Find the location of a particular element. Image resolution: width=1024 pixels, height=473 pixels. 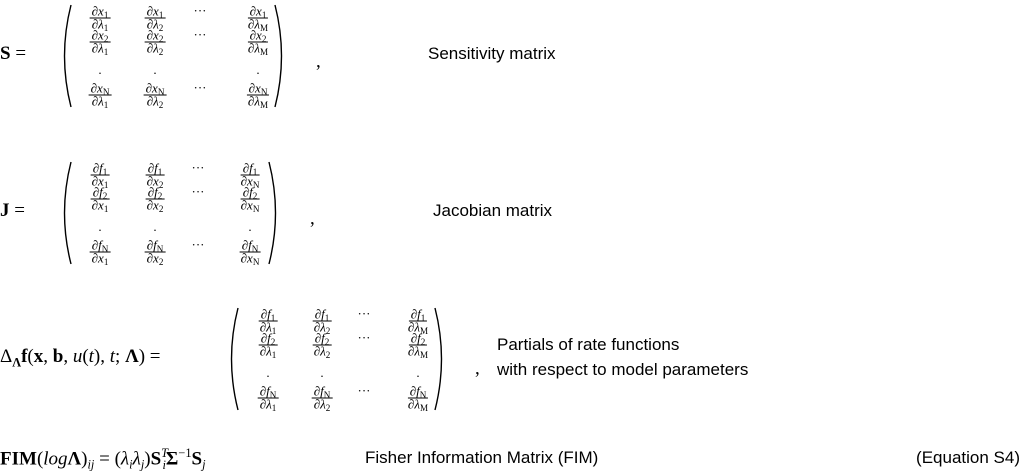

denominator: ∂λ1 is located at coordinates (100, 102).